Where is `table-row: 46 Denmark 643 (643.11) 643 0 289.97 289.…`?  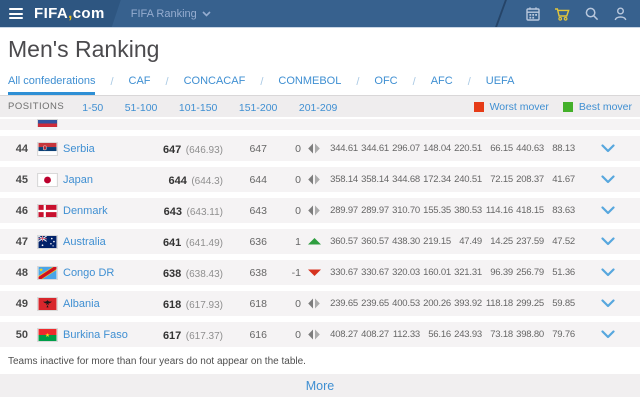 table-row: 46 Denmark 643 (643.11) 643 0 289.97 289.… is located at coordinates (320, 210).